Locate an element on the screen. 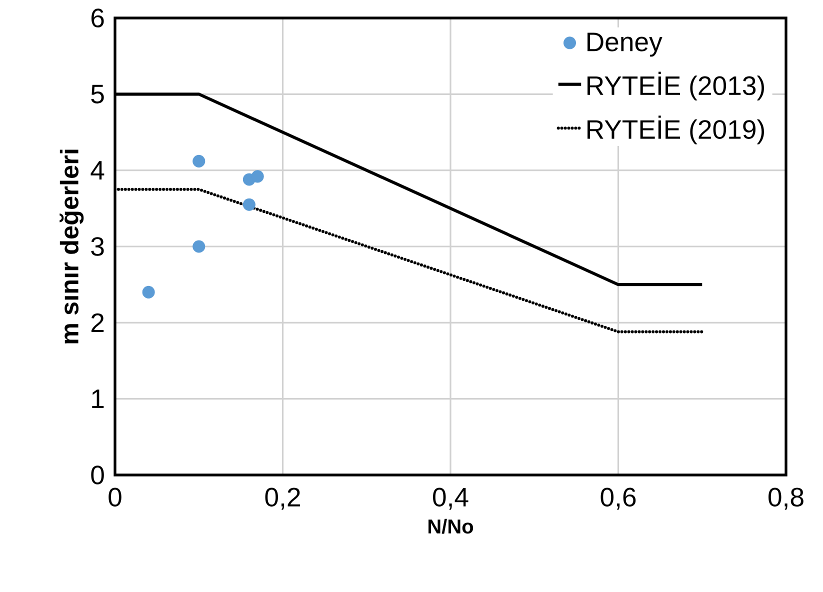  legend-label: RYTEİE (2019) is located at coordinates (676, 130).